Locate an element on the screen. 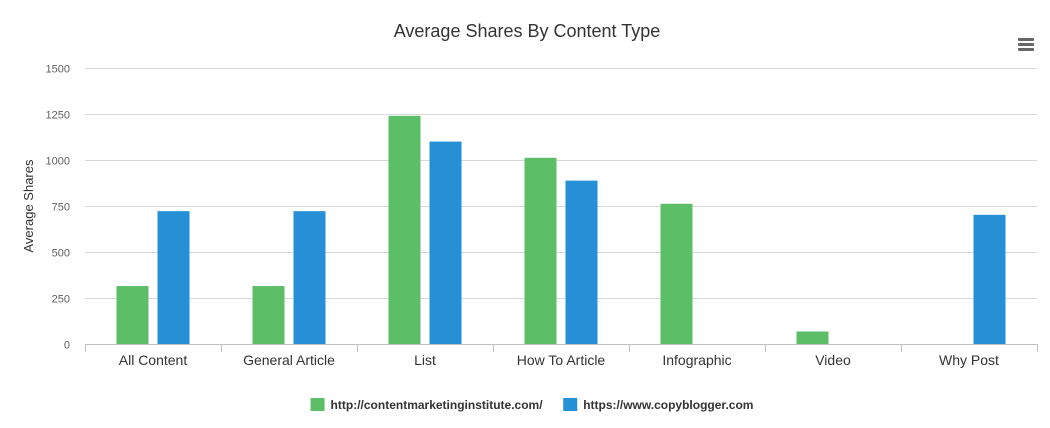  y-axis-label: Average Shares is located at coordinates (28, 205).